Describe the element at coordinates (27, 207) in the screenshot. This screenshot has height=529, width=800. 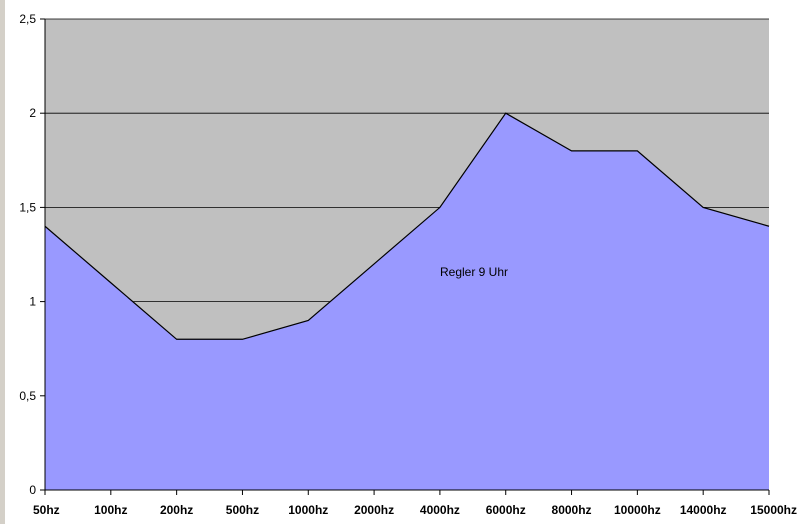
I see `y-tick-label: 1,5` at that location.